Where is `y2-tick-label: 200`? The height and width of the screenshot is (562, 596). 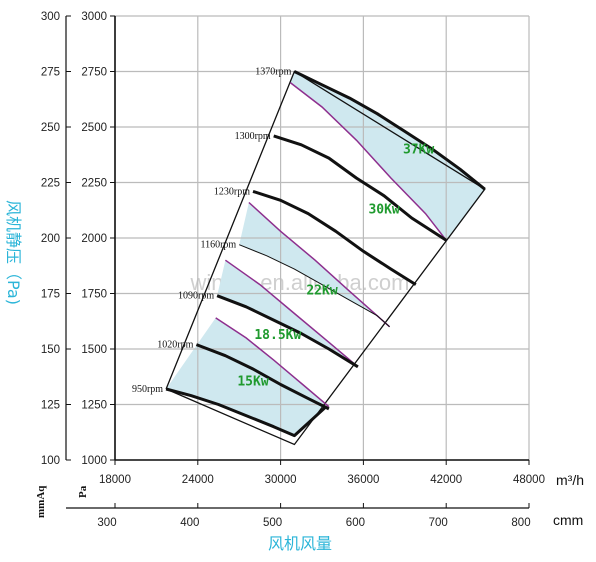
y2-tick-label: 200 is located at coordinates (50, 239).